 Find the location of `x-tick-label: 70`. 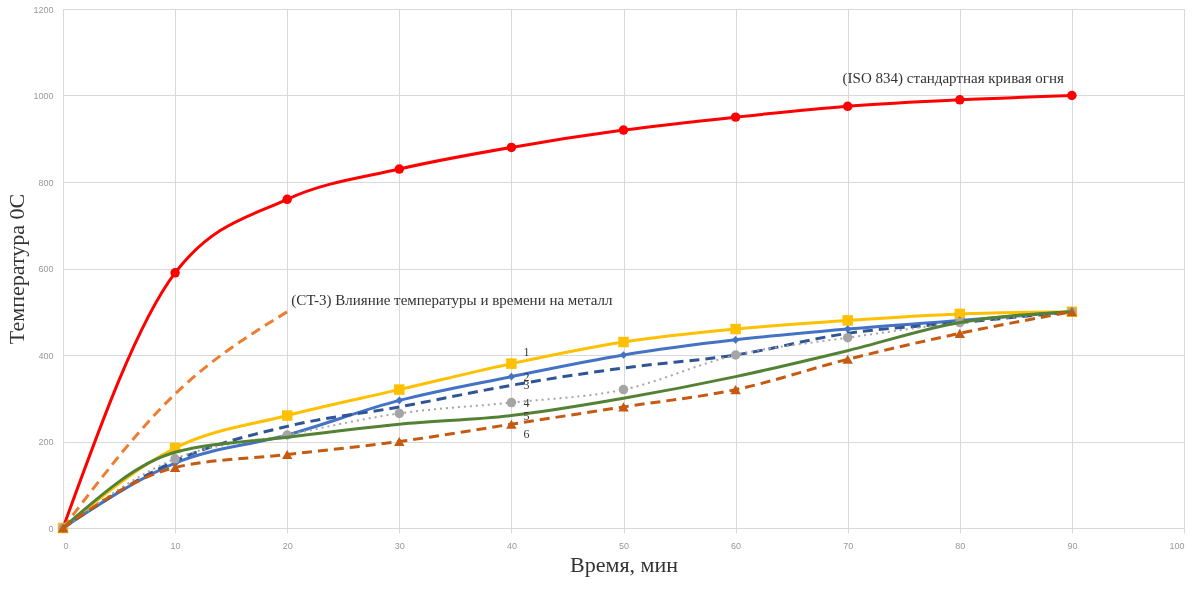

x-tick-label: 70 is located at coordinates (848, 545).